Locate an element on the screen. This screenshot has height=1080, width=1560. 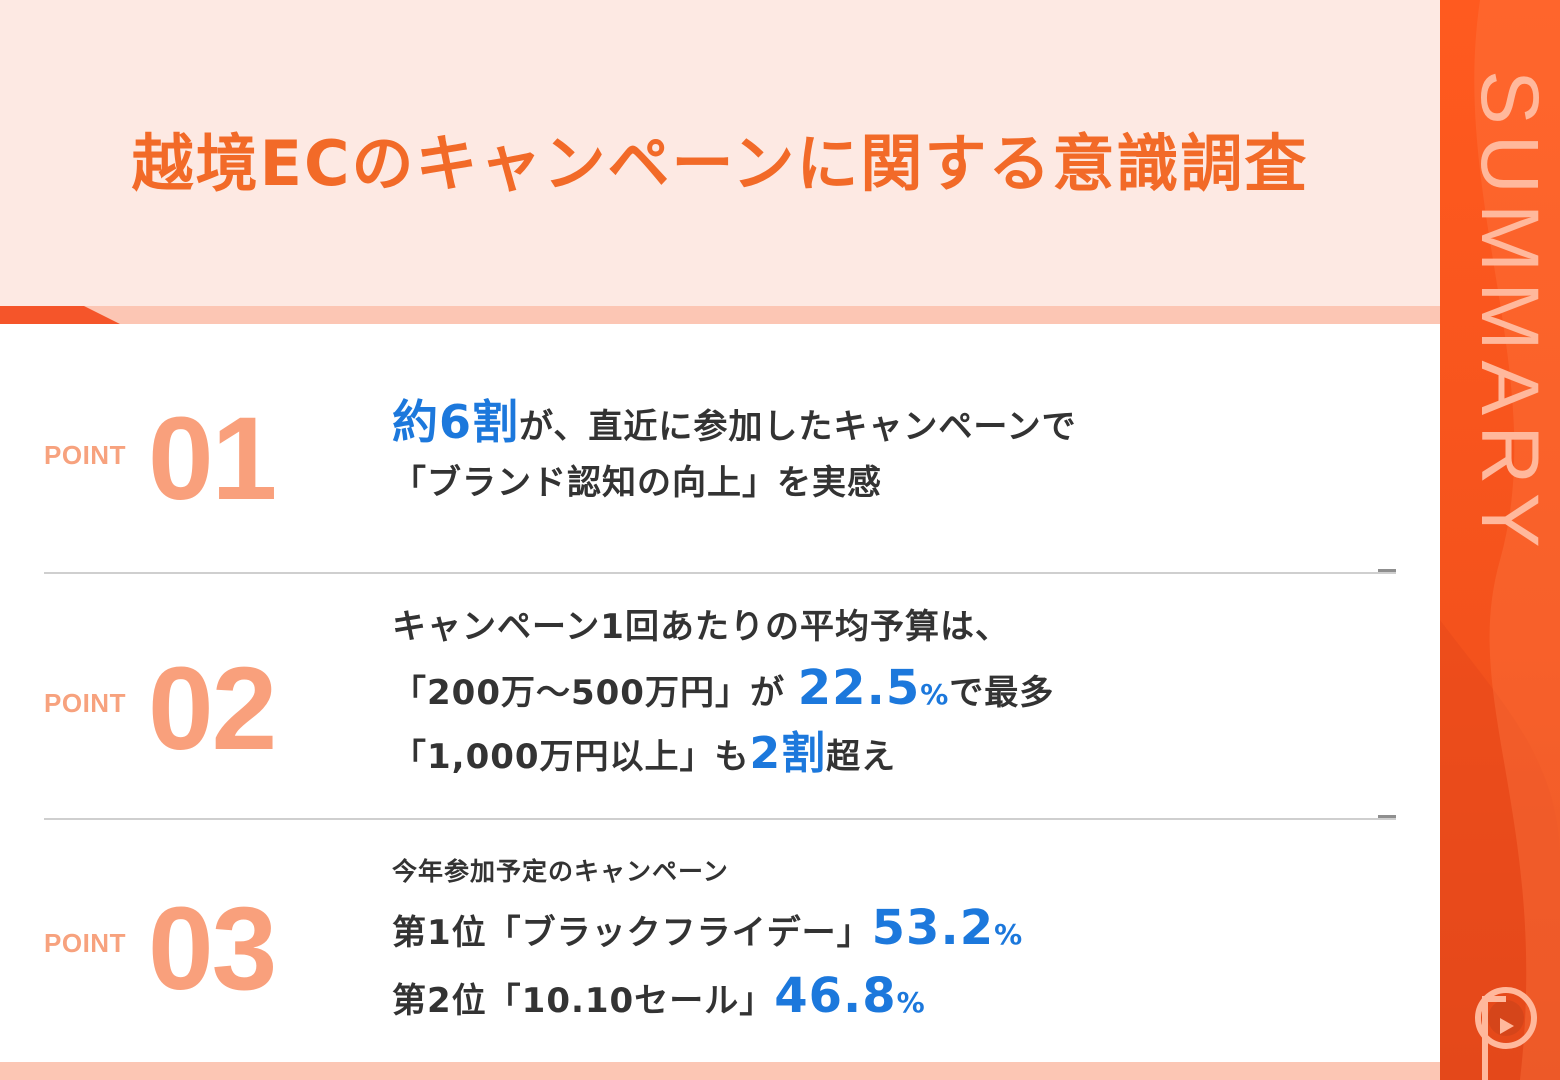
point-02-line-1: キャンペーン1回あたりの平均予算は、 is located at coordinates (701, 627).